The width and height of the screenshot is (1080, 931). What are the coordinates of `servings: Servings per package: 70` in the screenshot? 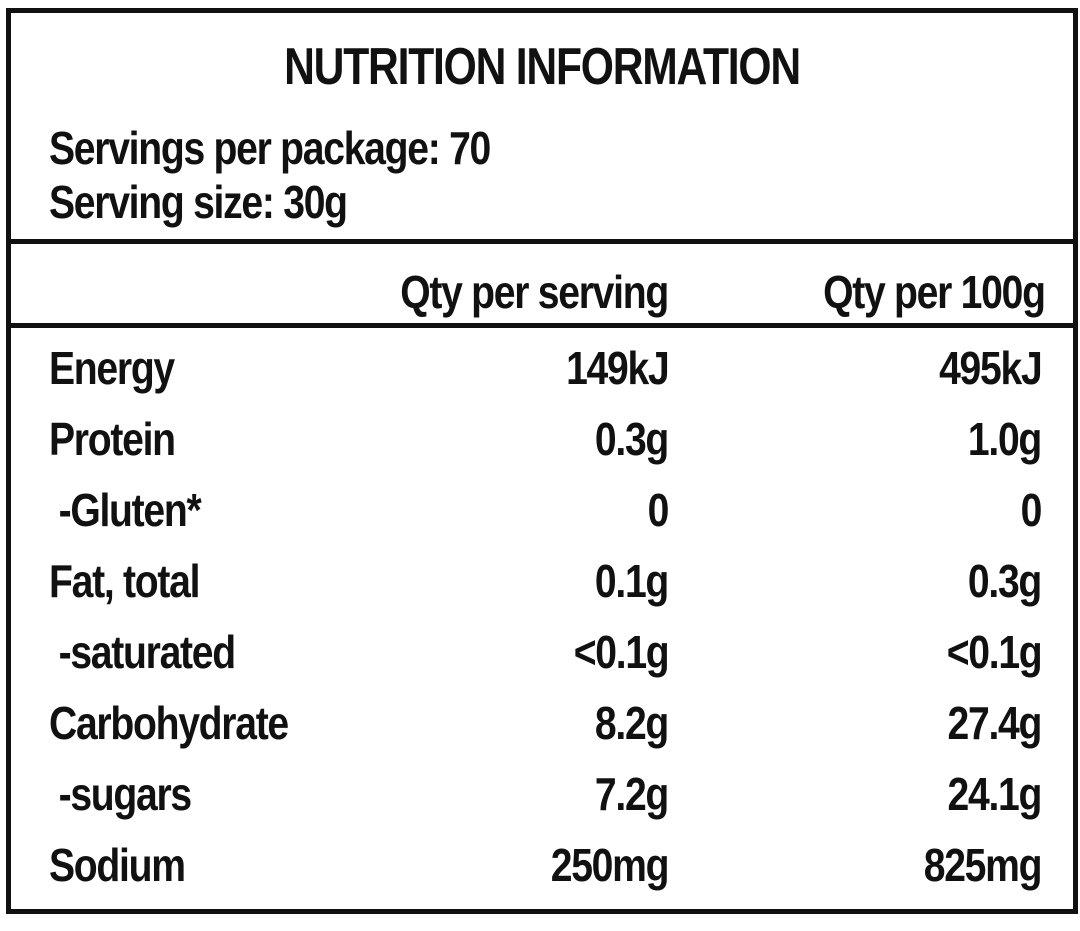 It's located at (270, 148).